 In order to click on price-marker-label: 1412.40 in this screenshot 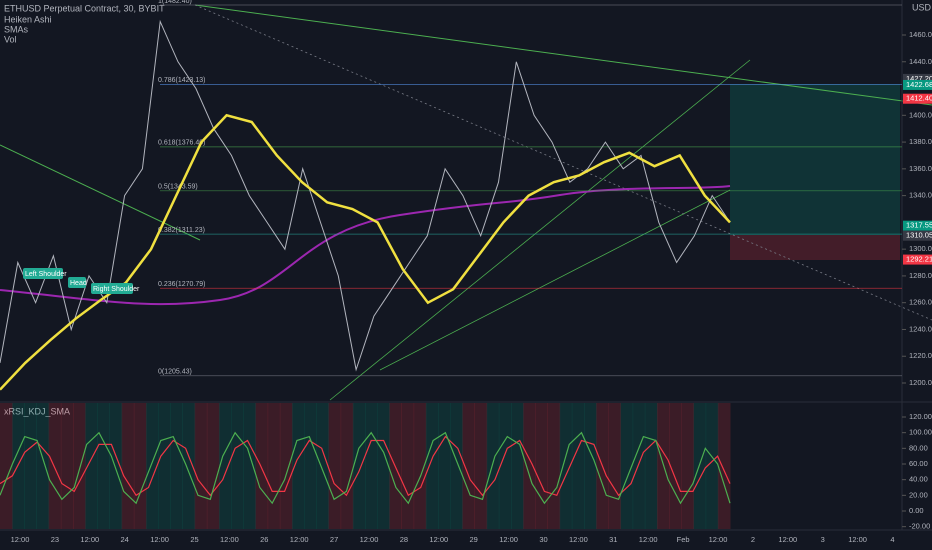, I will do `click(919, 98)`.